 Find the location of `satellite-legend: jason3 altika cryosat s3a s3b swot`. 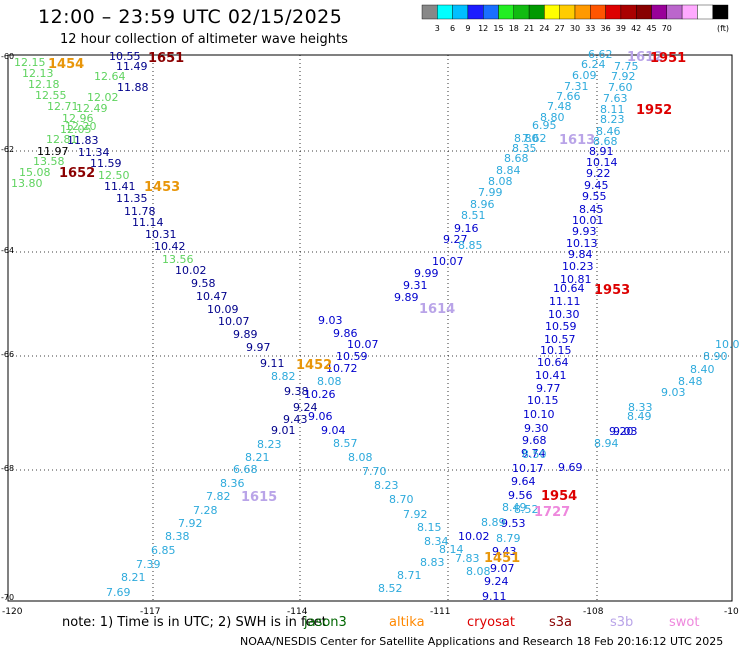

satellite-legend: jason3 altika cryosat s3a s3b swot is located at coordinates (501, 622).